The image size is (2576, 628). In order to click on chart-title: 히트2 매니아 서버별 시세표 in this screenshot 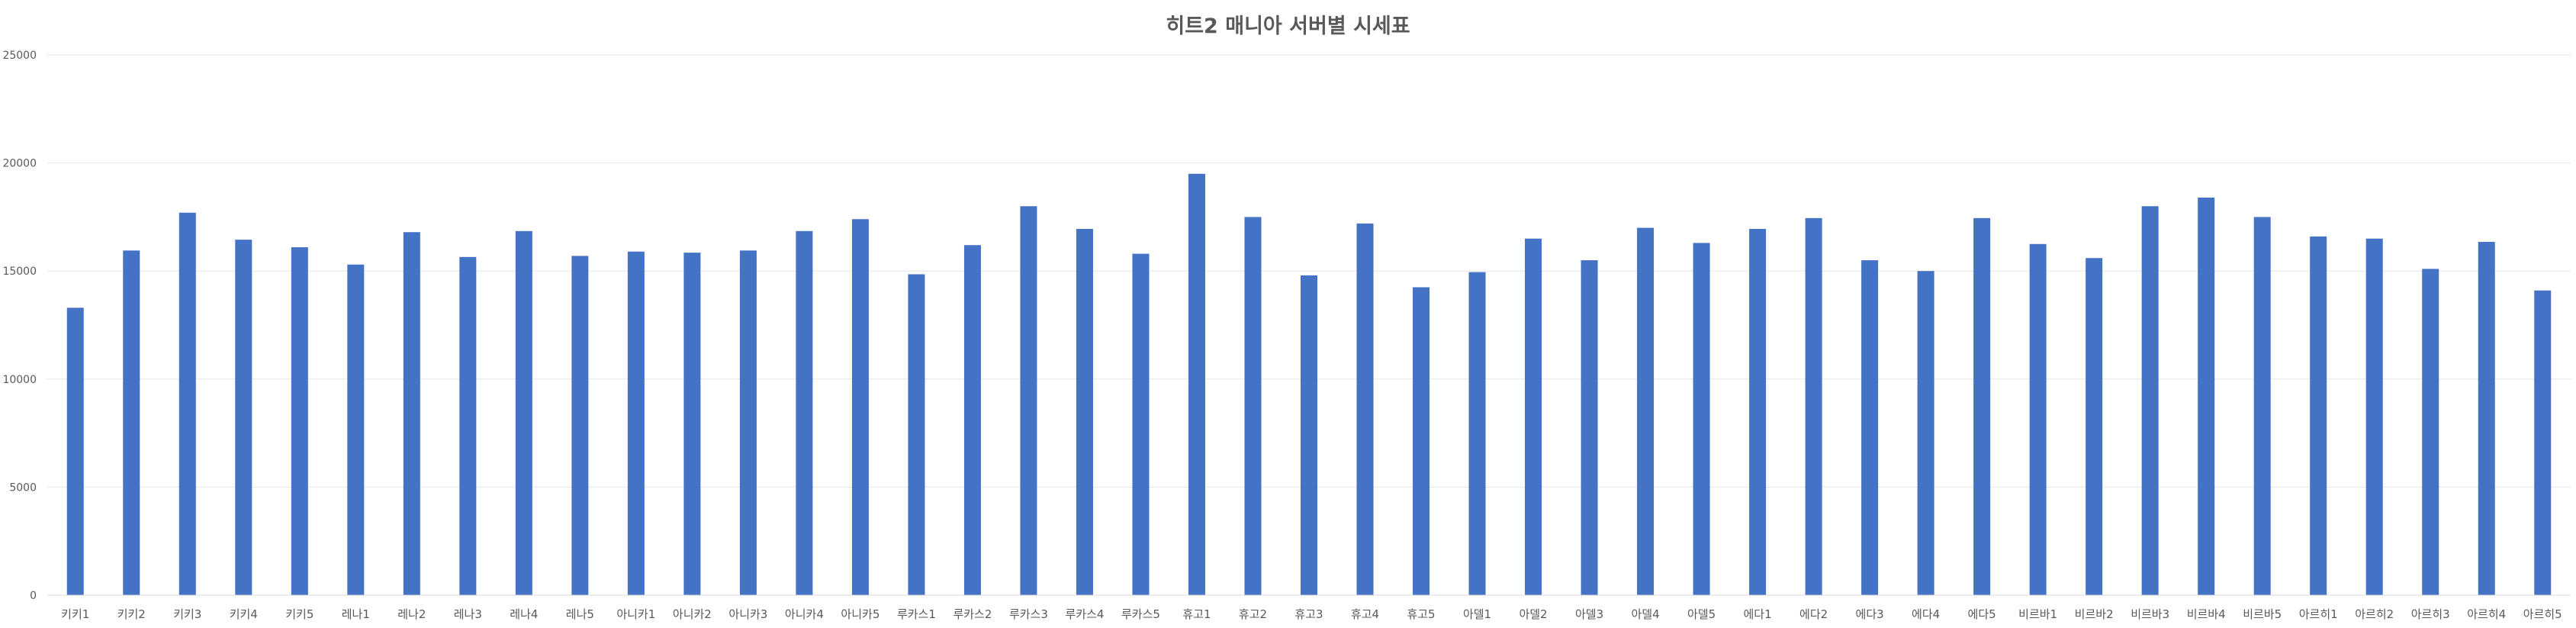, I will do `click(1288, 26)`.